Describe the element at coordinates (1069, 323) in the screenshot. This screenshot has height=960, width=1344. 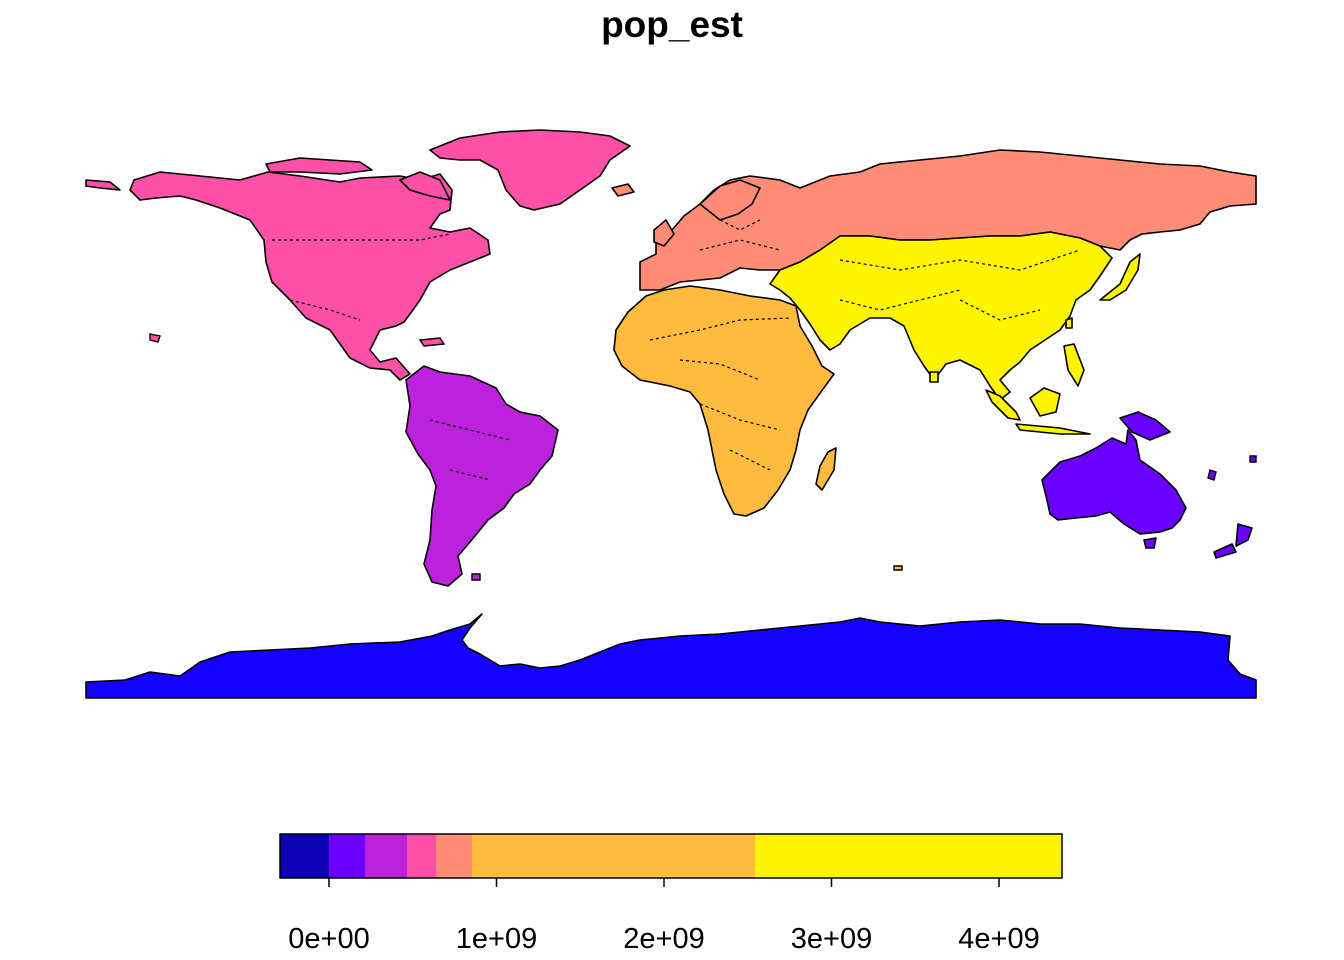
I see `region-taiwan` at that location.